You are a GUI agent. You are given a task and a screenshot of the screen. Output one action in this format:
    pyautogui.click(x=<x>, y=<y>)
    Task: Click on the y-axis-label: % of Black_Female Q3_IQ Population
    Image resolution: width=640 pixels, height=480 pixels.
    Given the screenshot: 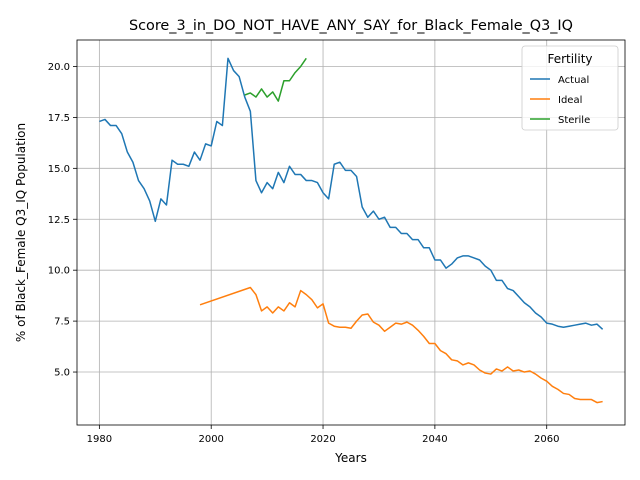 What is the action you would take?
    pyautogui.click(x=21, y=232)
    